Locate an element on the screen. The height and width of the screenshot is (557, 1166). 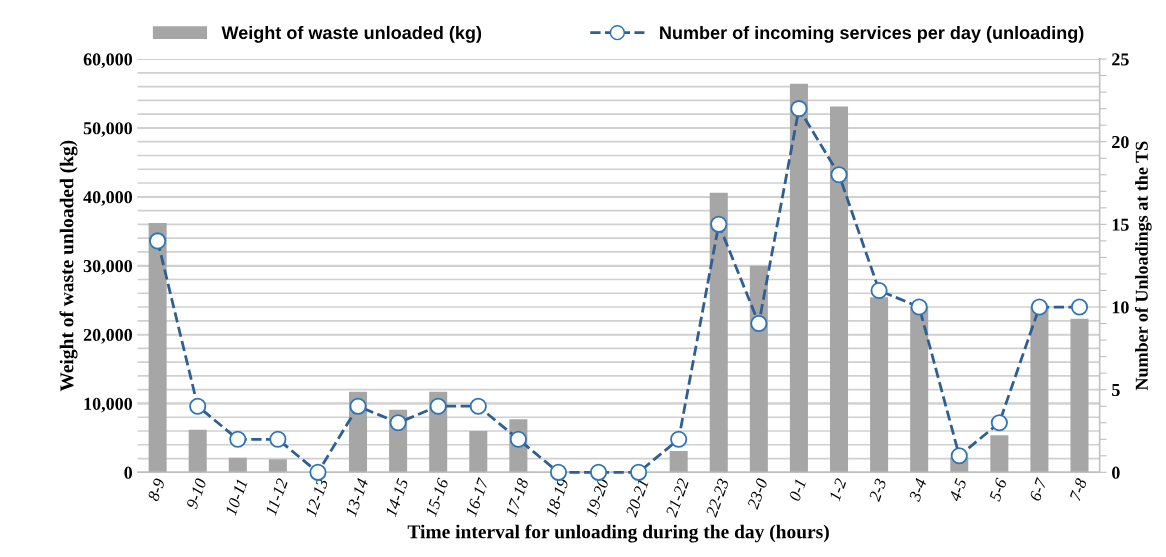
y-tick-label: 60,000 is located at coordinates (108, 61).